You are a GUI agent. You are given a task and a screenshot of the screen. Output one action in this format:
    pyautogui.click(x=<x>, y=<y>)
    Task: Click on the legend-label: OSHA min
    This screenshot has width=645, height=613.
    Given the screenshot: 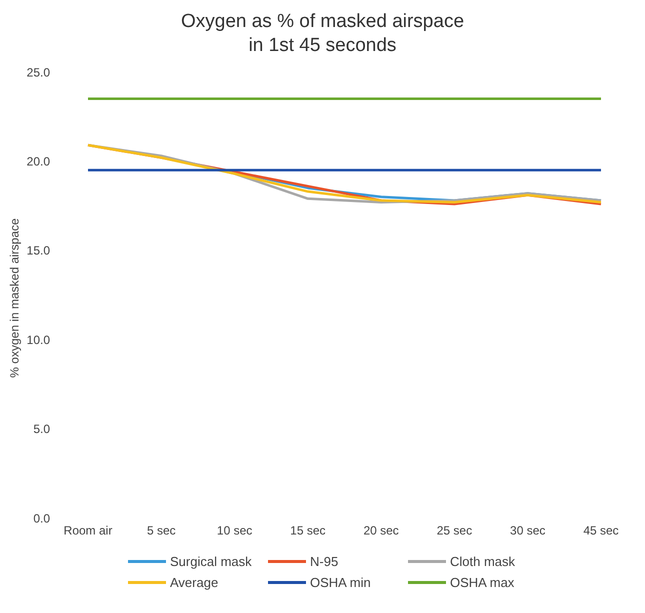 What is the action you would take?
    pyautogui.click(x=340, y=582)
    